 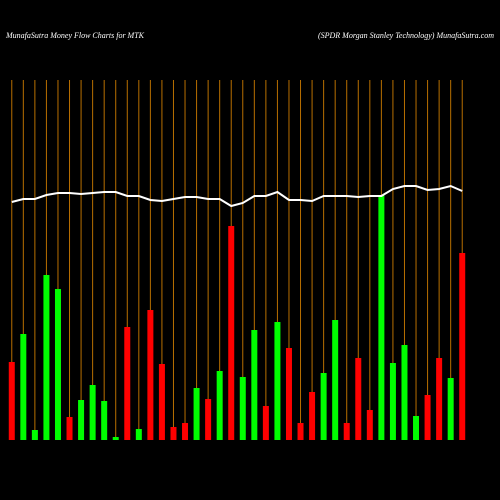 What do you see at coordinates (237, 196) in the screenshot?
I see `money-flow-line` at bounding box center [237, 196].